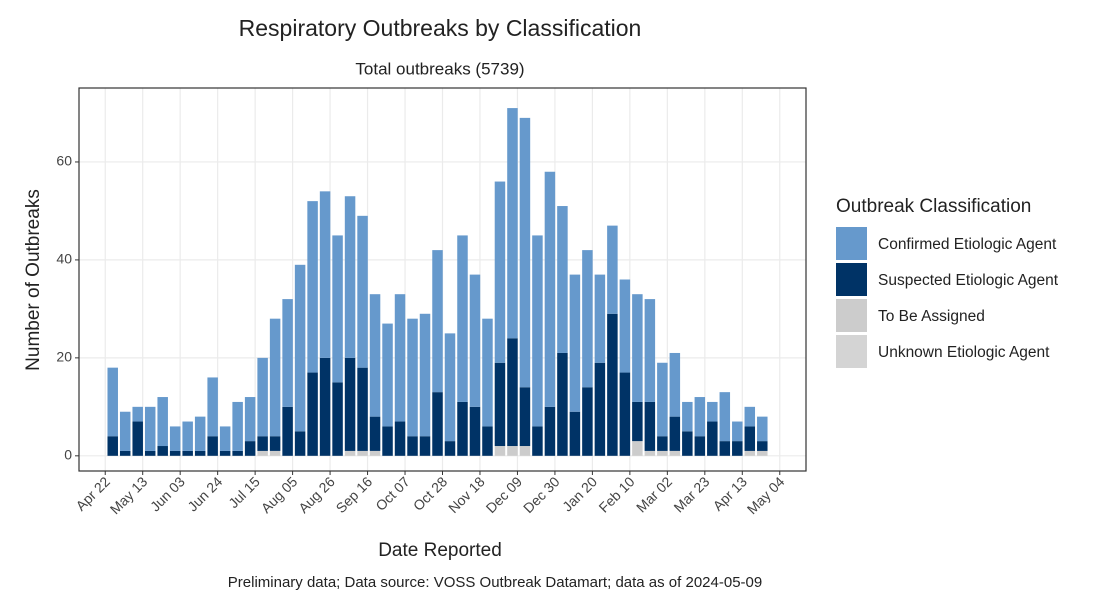  I want to click on y-axis-title: Number of Outbreaks, so click(33, 280).